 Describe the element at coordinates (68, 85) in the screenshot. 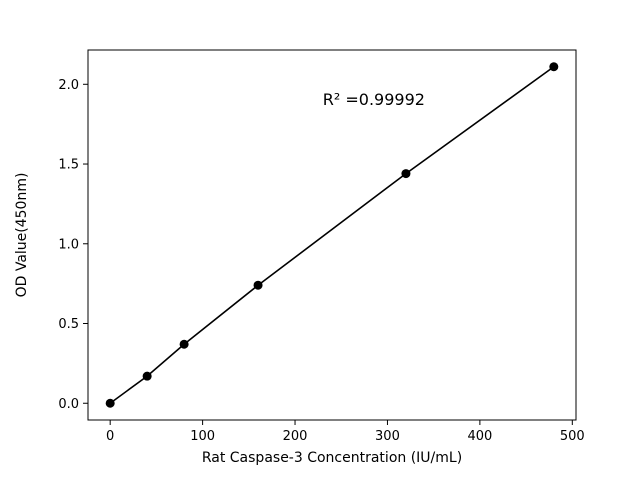

I see `y-tick-label: 2.0` at that location.